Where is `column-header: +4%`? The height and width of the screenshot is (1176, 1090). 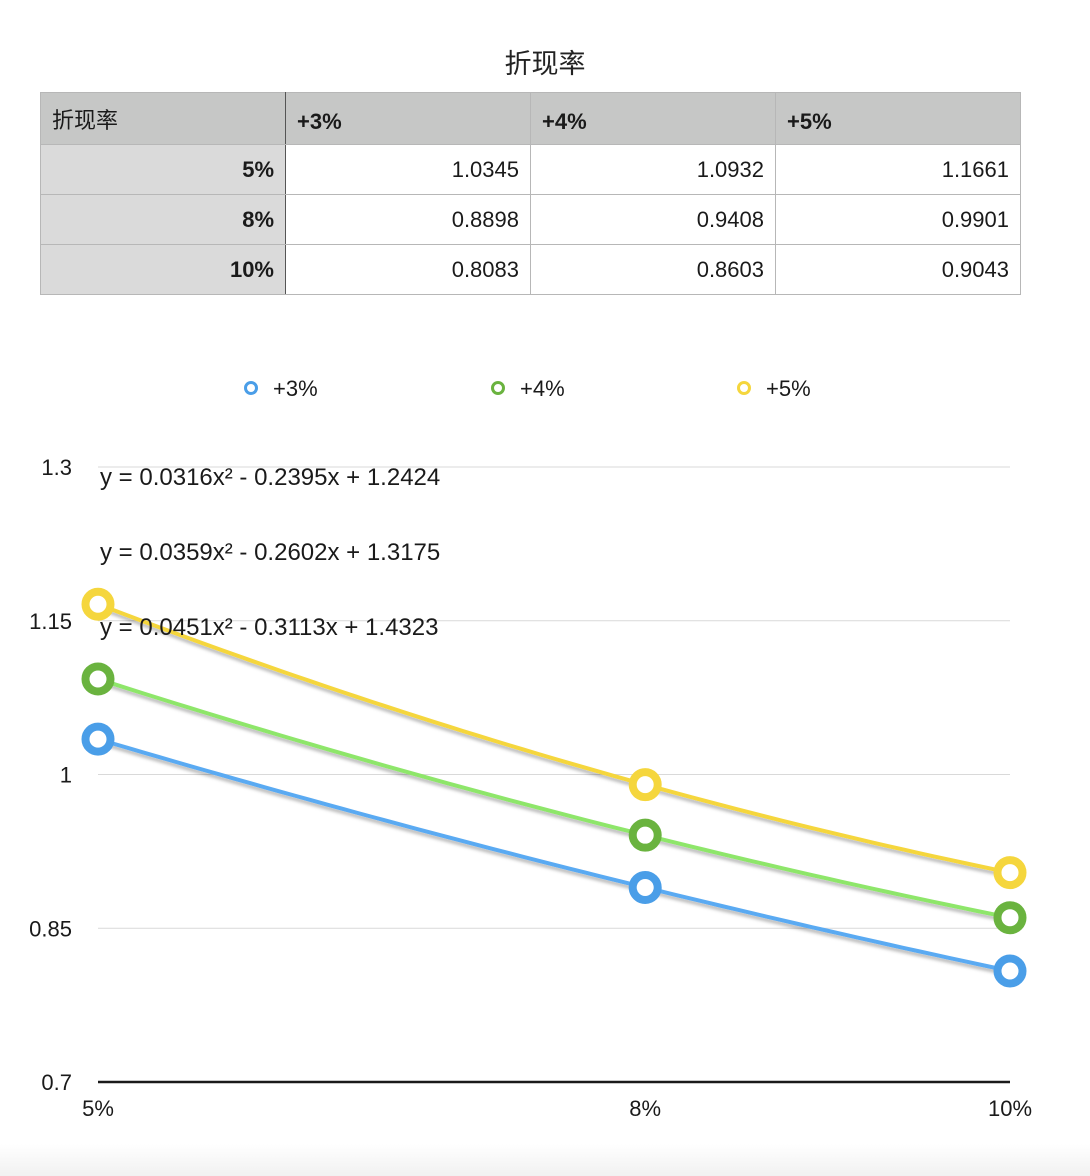 column-header: +4% is located at coordinates (653, 118).